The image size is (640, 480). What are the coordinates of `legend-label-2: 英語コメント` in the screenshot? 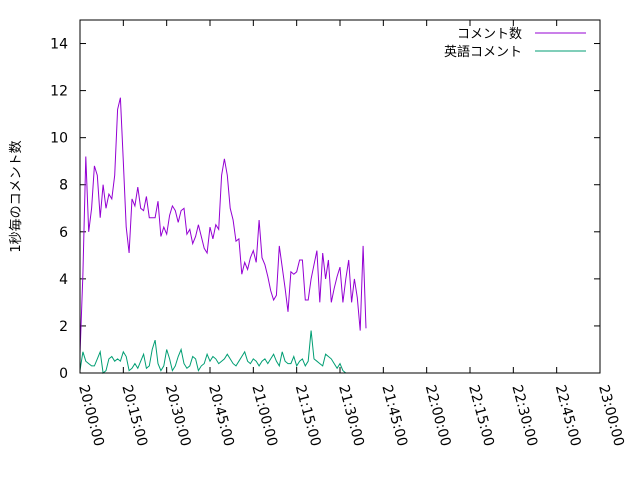 It's located at (483, 52).